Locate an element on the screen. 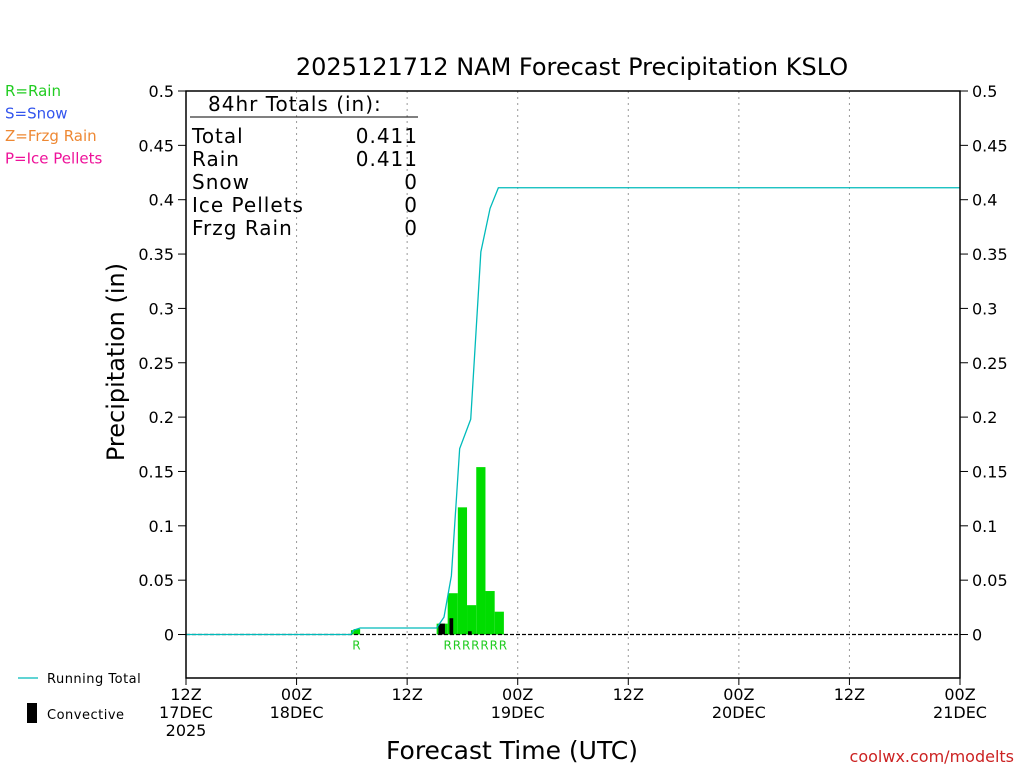  y-tick-label-right: 0 is located at coordinates (977, 635).